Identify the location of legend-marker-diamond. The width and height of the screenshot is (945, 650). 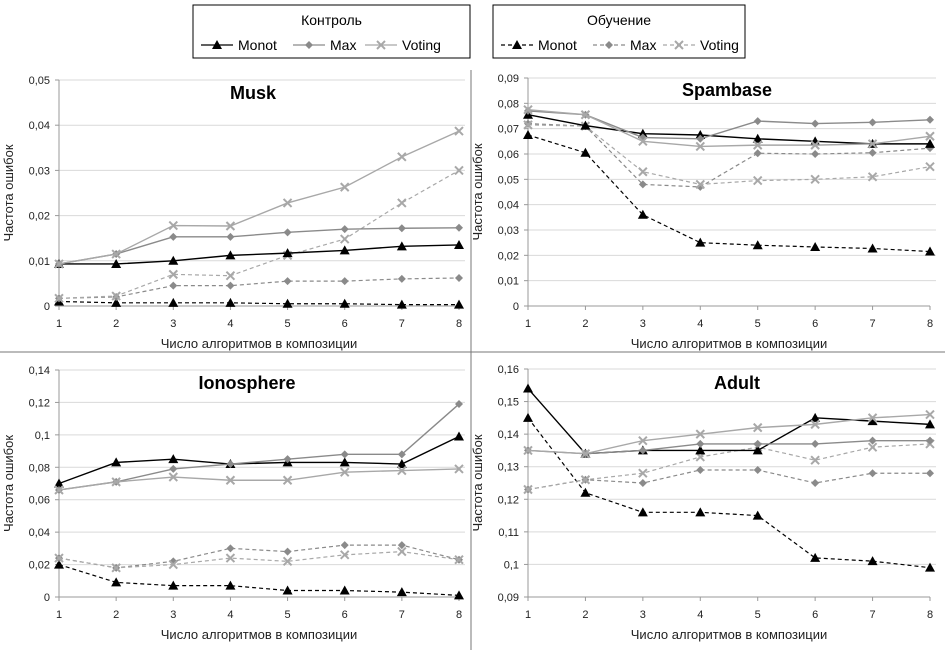
(609, 45).